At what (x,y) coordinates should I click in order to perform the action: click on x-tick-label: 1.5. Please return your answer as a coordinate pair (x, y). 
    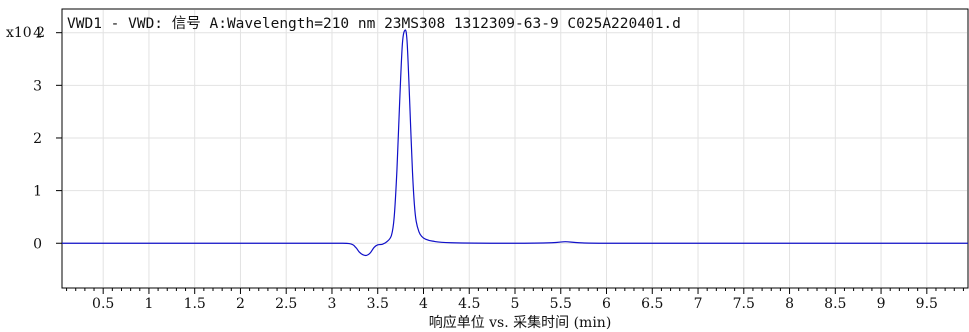
    Looking at the image, I should click on (195, 304).